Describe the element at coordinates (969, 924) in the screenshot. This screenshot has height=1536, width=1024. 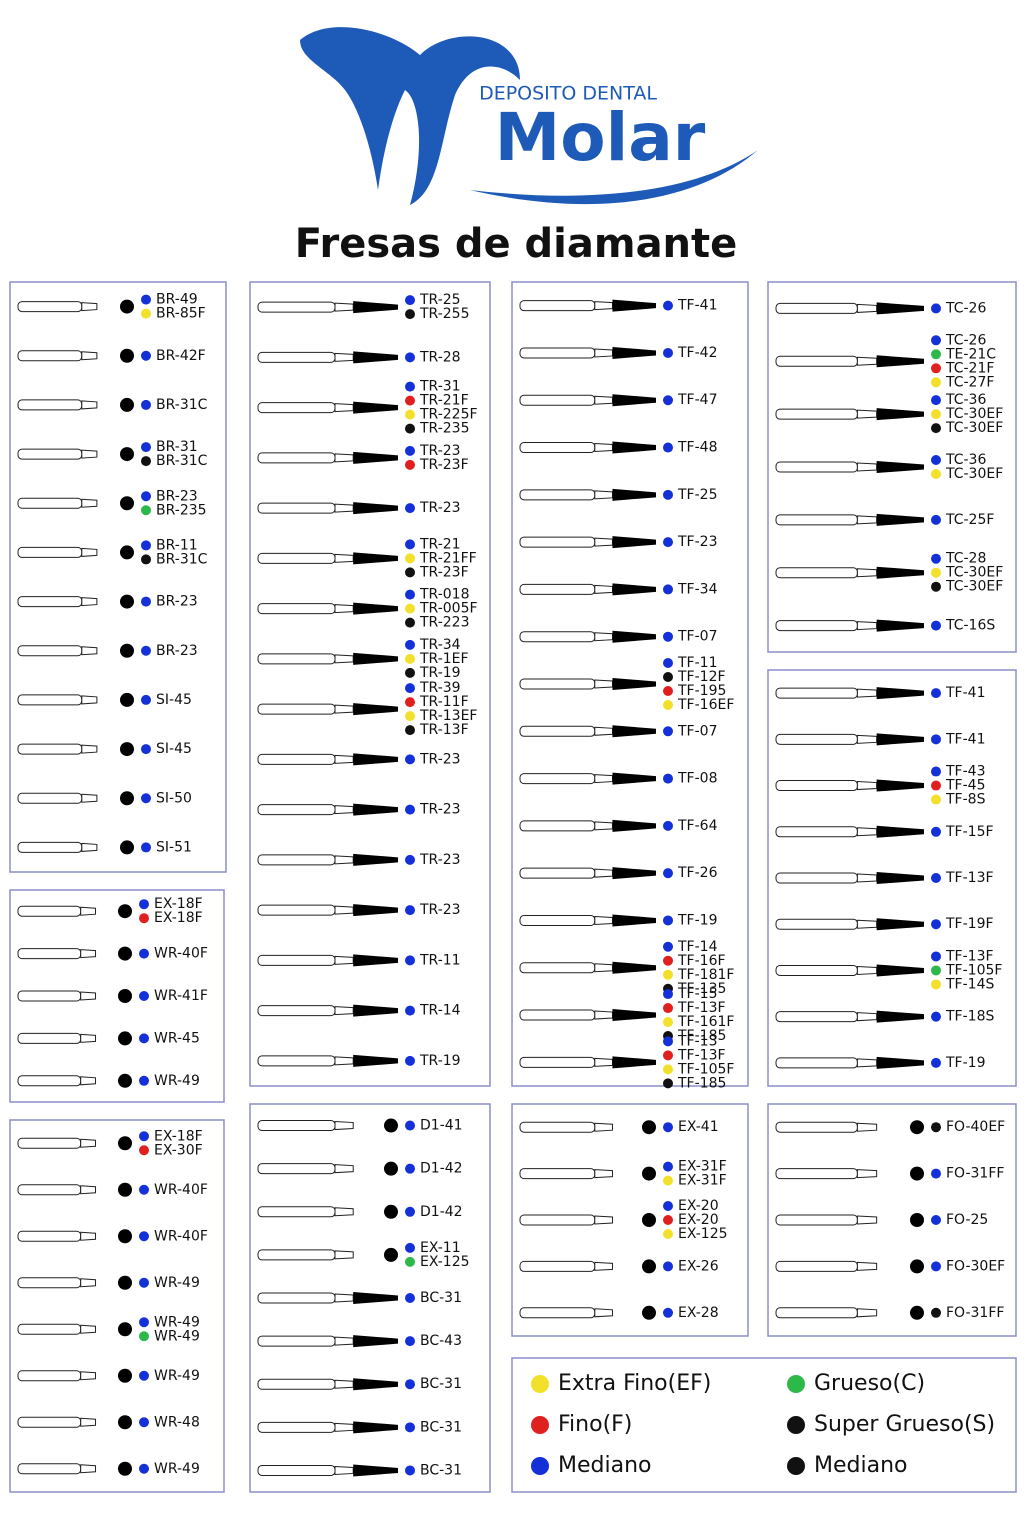
I see `bur-code: TF-19F` at that location.